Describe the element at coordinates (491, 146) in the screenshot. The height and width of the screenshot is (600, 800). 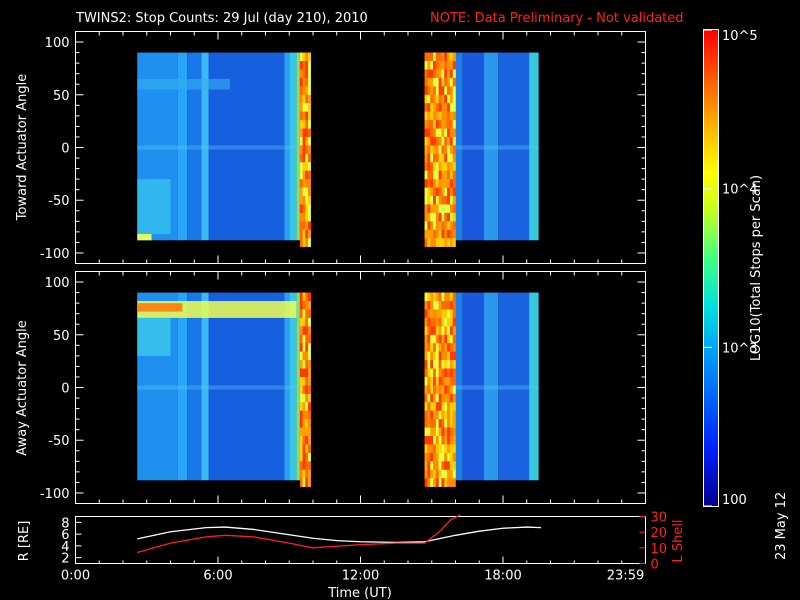
I see `toward-block2-stripe` at that location.